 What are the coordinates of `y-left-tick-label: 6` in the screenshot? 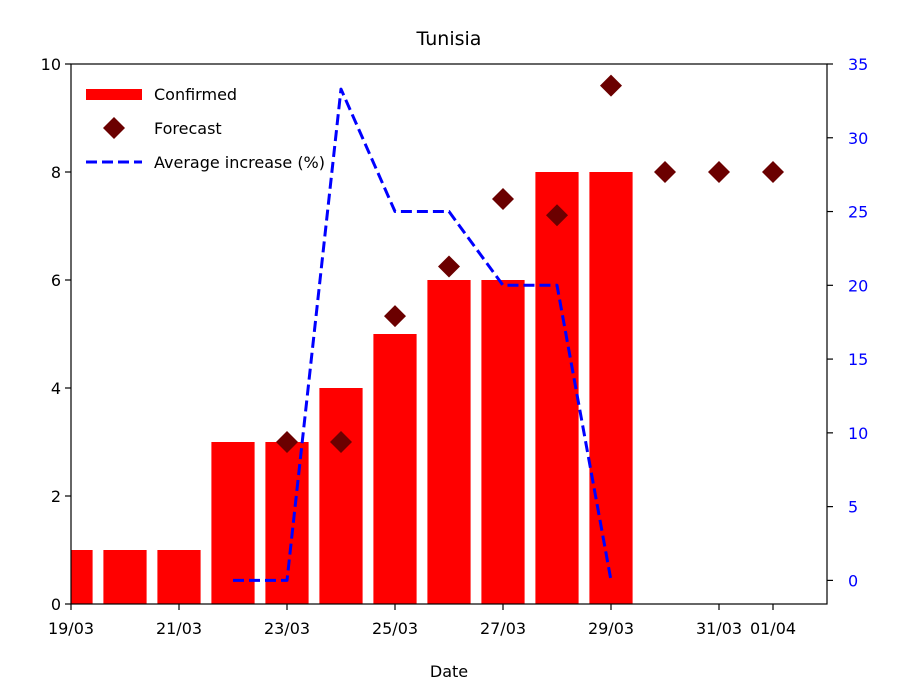 It's located at (56, 280).